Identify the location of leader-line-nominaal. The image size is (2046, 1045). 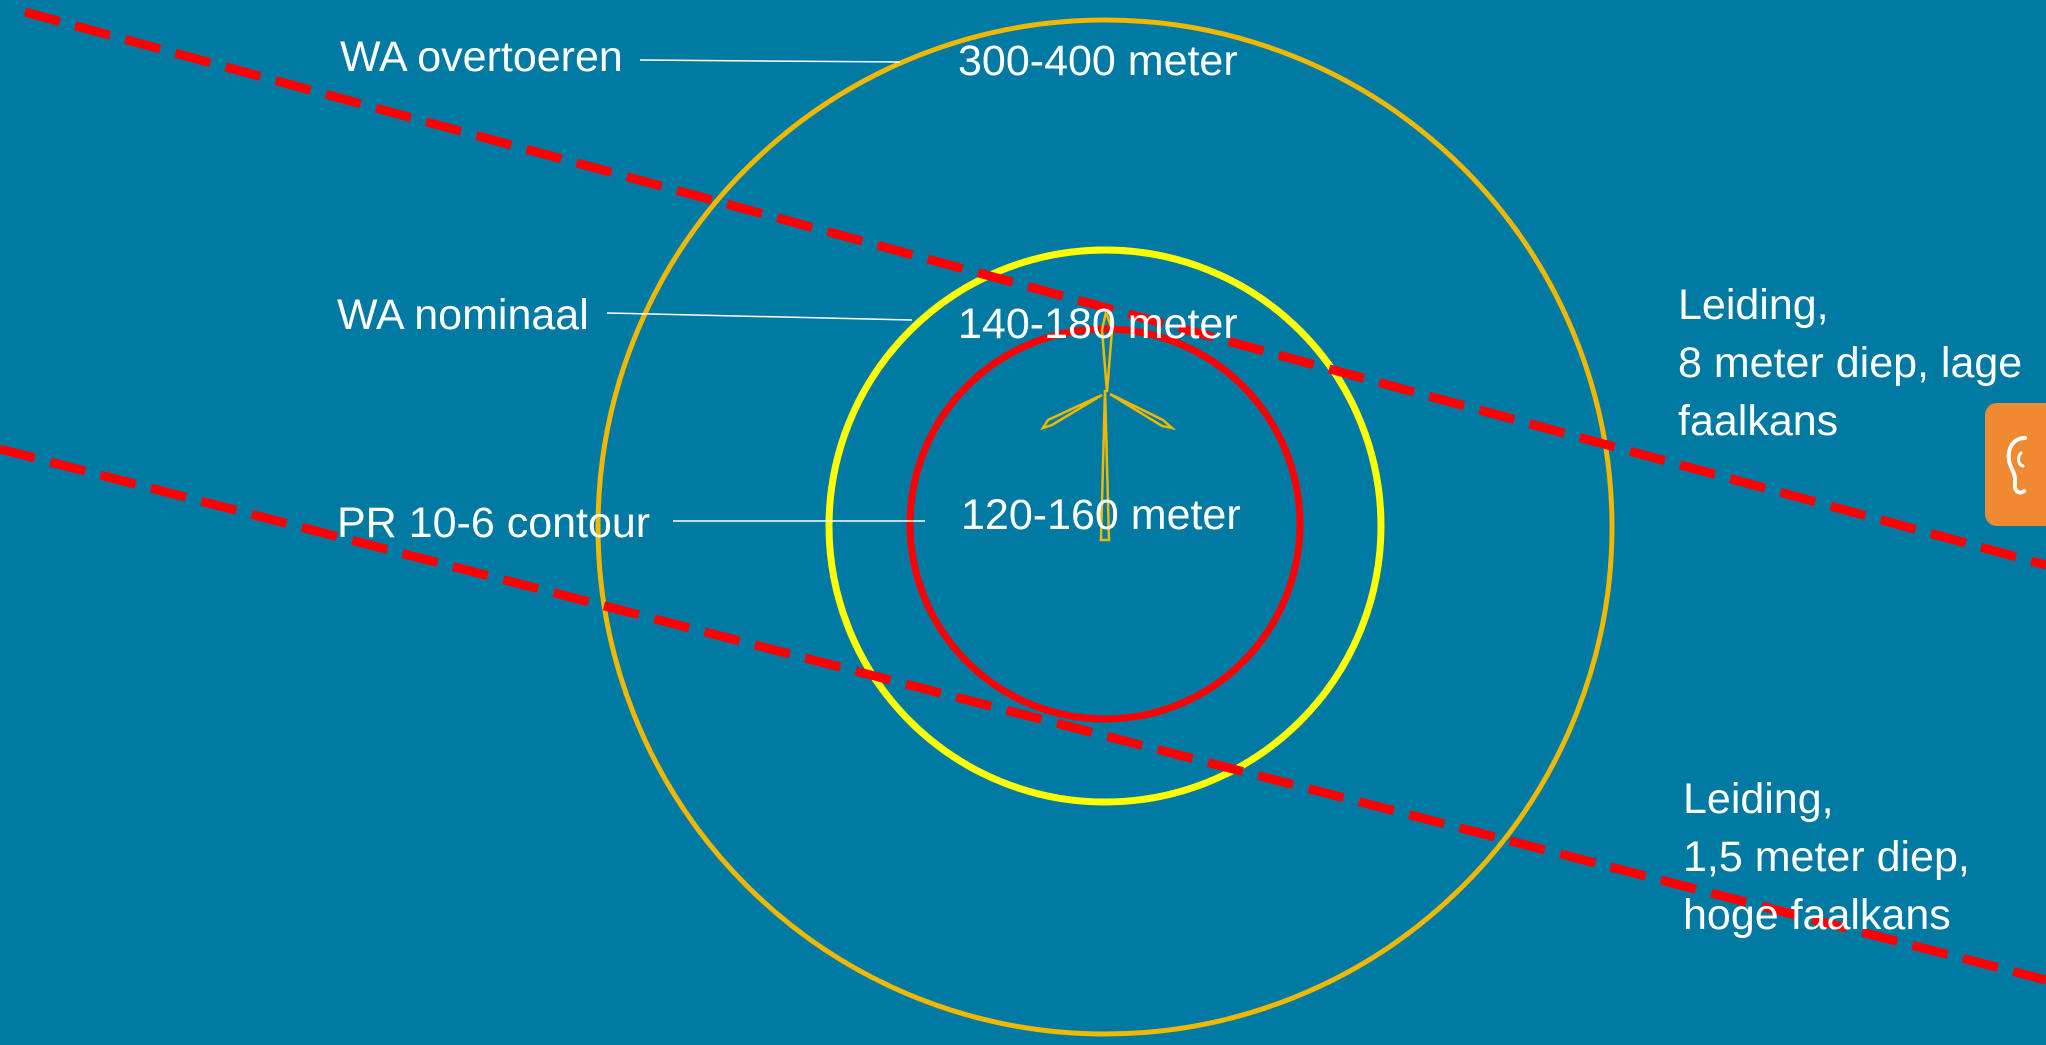
(759, 316).